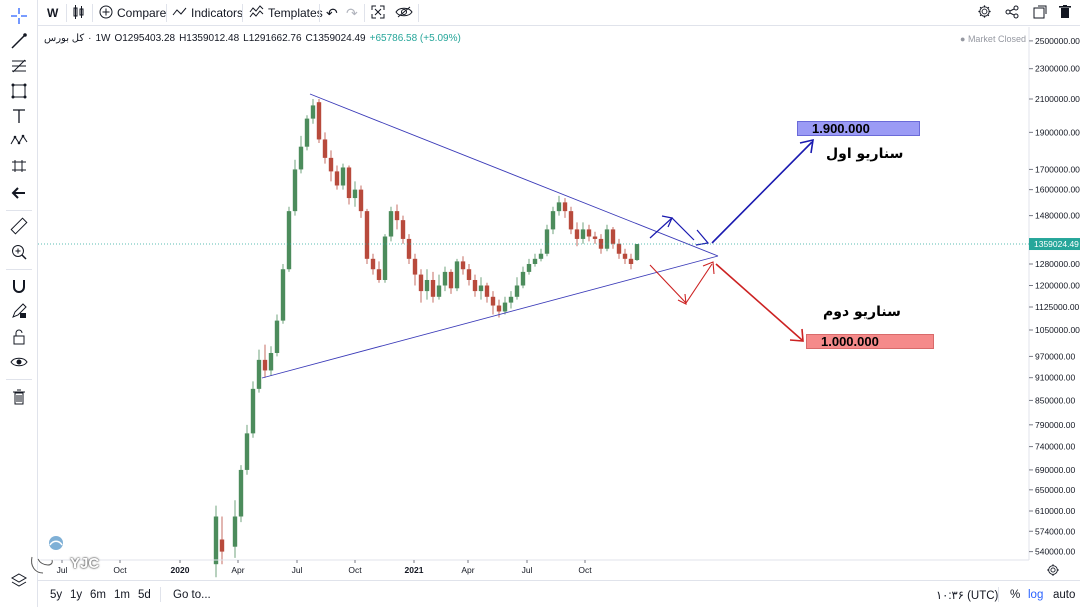 This screenshot has width=1080, height=607. I want to click on pattern-icon, so click(19, 142).